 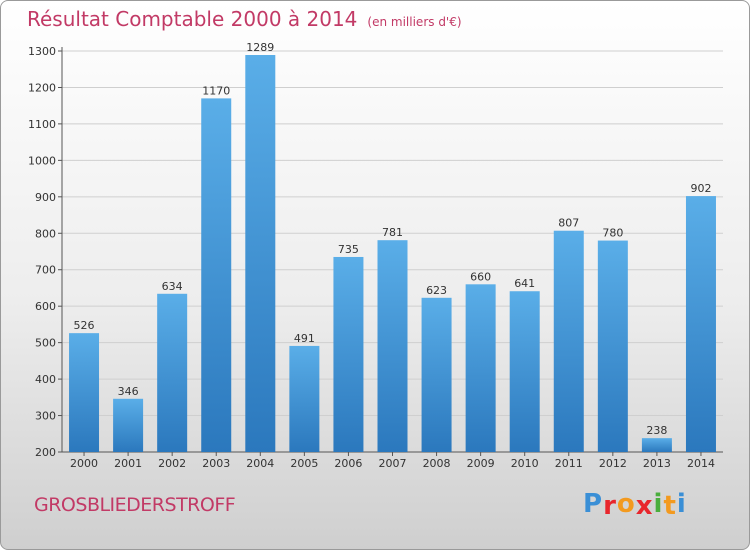 I want to click on bar-value-label: 346, so click(x=128, y=391).